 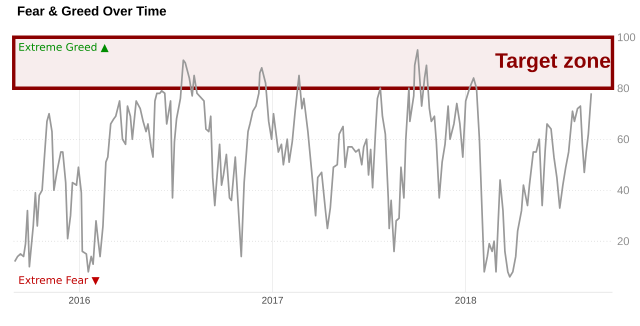 What do you see at coordinates (465, 300) in the screenshot?
I see `x-tick-label: 2018` at bounding box center [465, 300].